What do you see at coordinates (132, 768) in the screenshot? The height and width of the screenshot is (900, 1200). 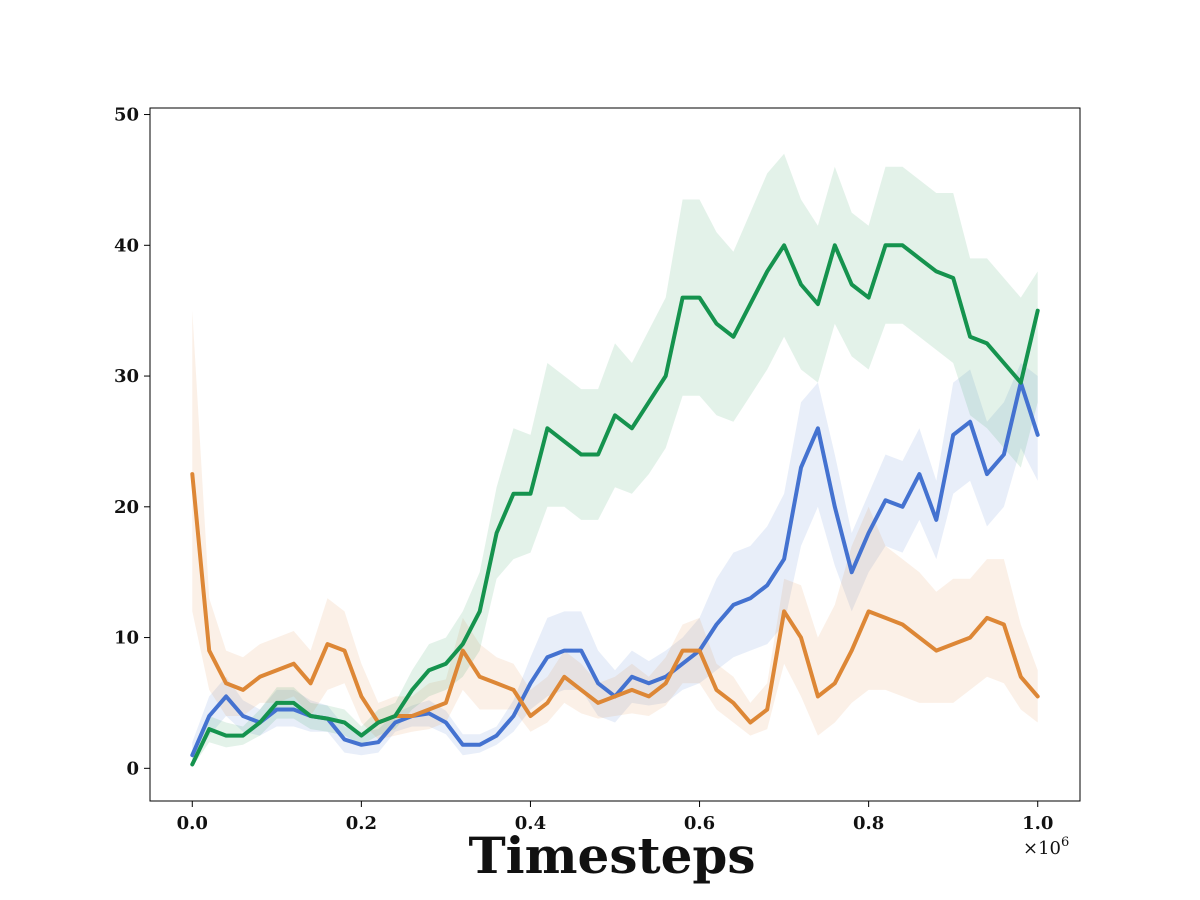 I see `y-tick-label: 0` at bounding box center [132, 768].